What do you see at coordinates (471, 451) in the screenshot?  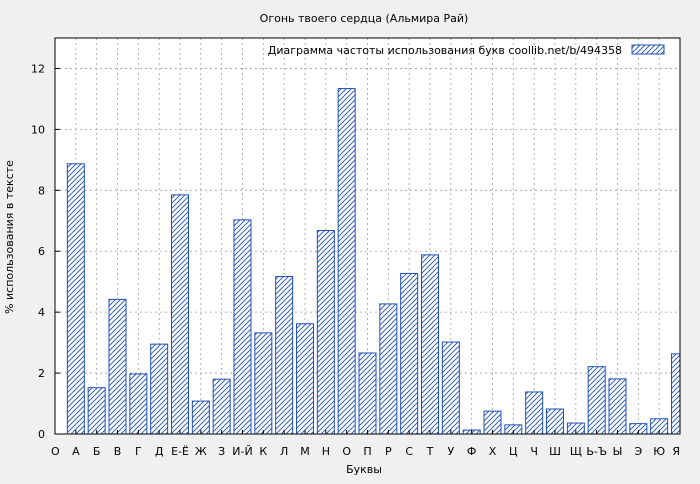 I see `x-tick-label: Ф` at bounding box center [471, 451].